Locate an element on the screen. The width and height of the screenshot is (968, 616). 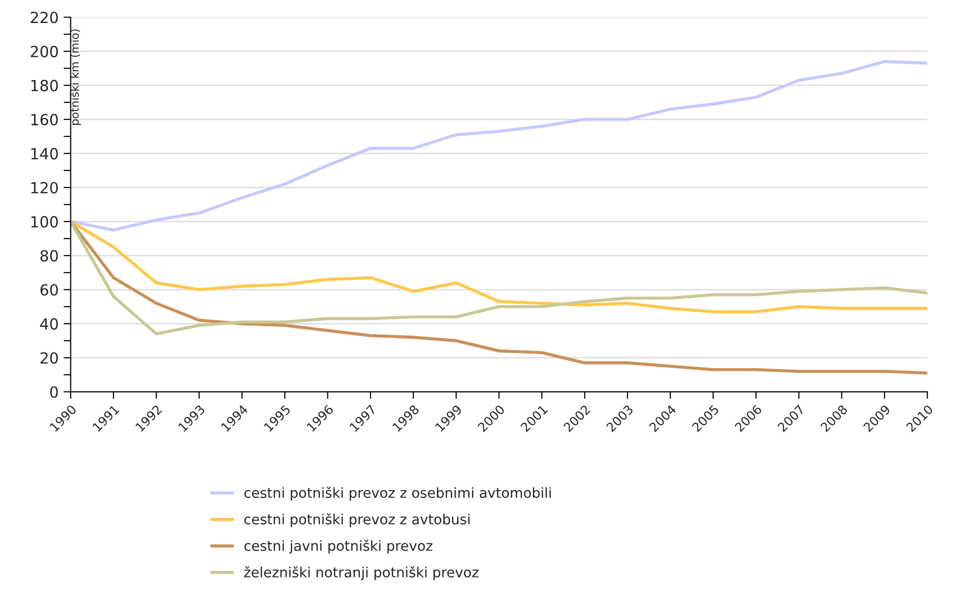
y-tick-label: 40 is located at coordinates (49, 324).